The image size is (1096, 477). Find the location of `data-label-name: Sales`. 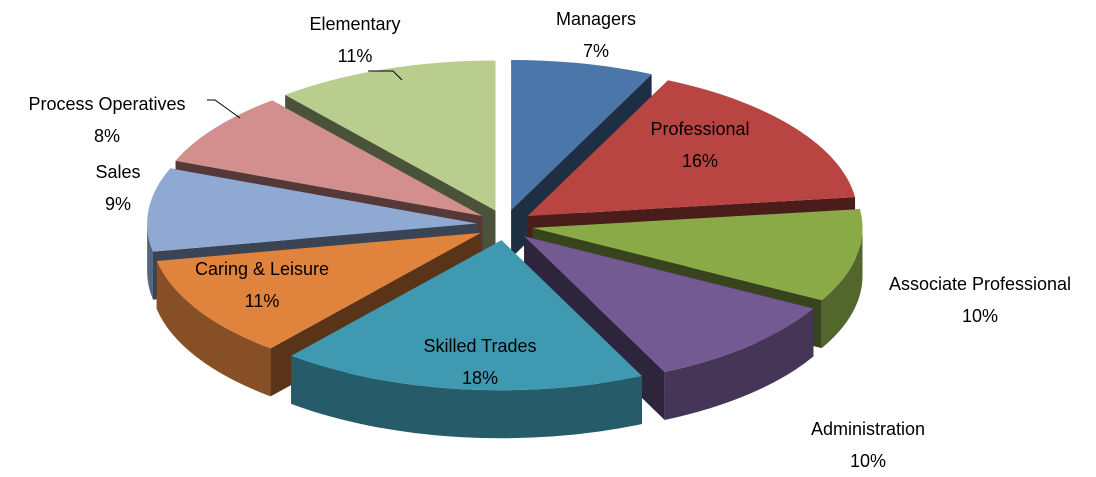

data-label-name: Sales is located at coordinates (117, 172).